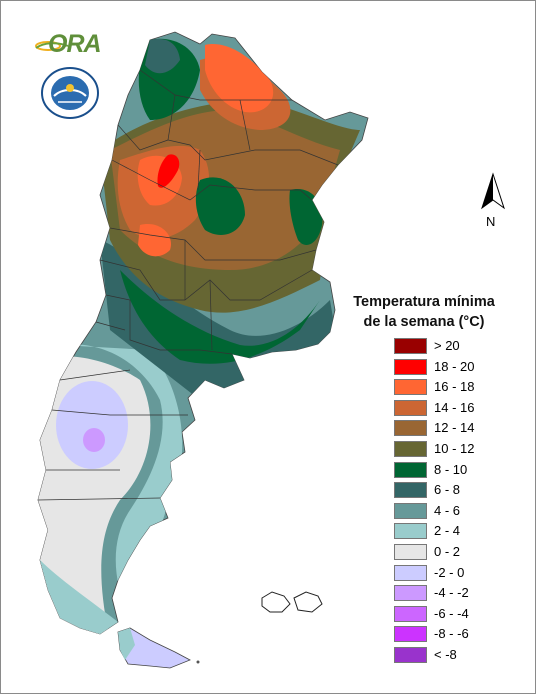  What do you see at coordinates (493, 191) in the screenshot?
I see `north-arrow-icon` at bounding box center [493, 191].